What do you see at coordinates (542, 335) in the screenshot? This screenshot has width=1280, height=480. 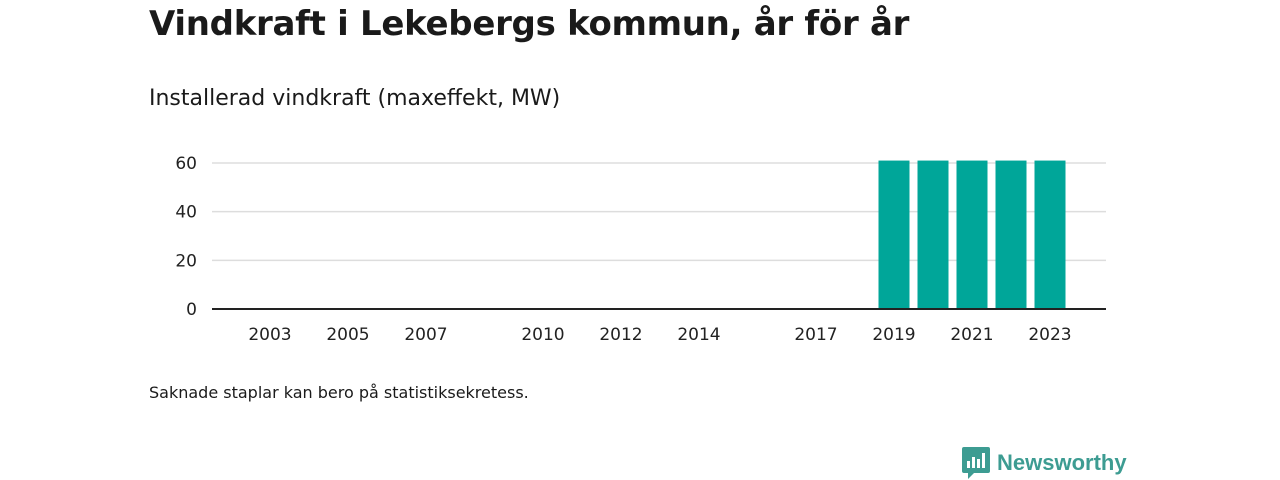 I see `x-tick-label: 2010` at bounding box center [542, 335].